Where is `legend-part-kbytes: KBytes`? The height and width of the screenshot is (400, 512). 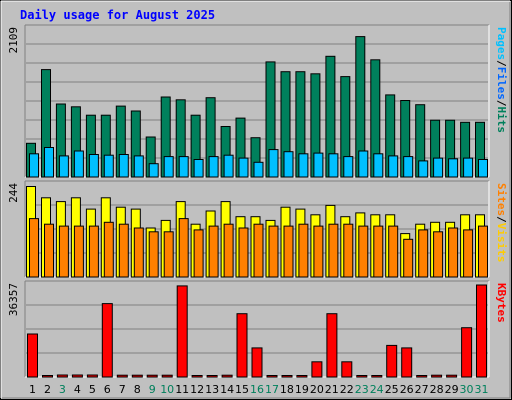
legend-part-kbytes: KBytes is located at coordinates (501, 303).